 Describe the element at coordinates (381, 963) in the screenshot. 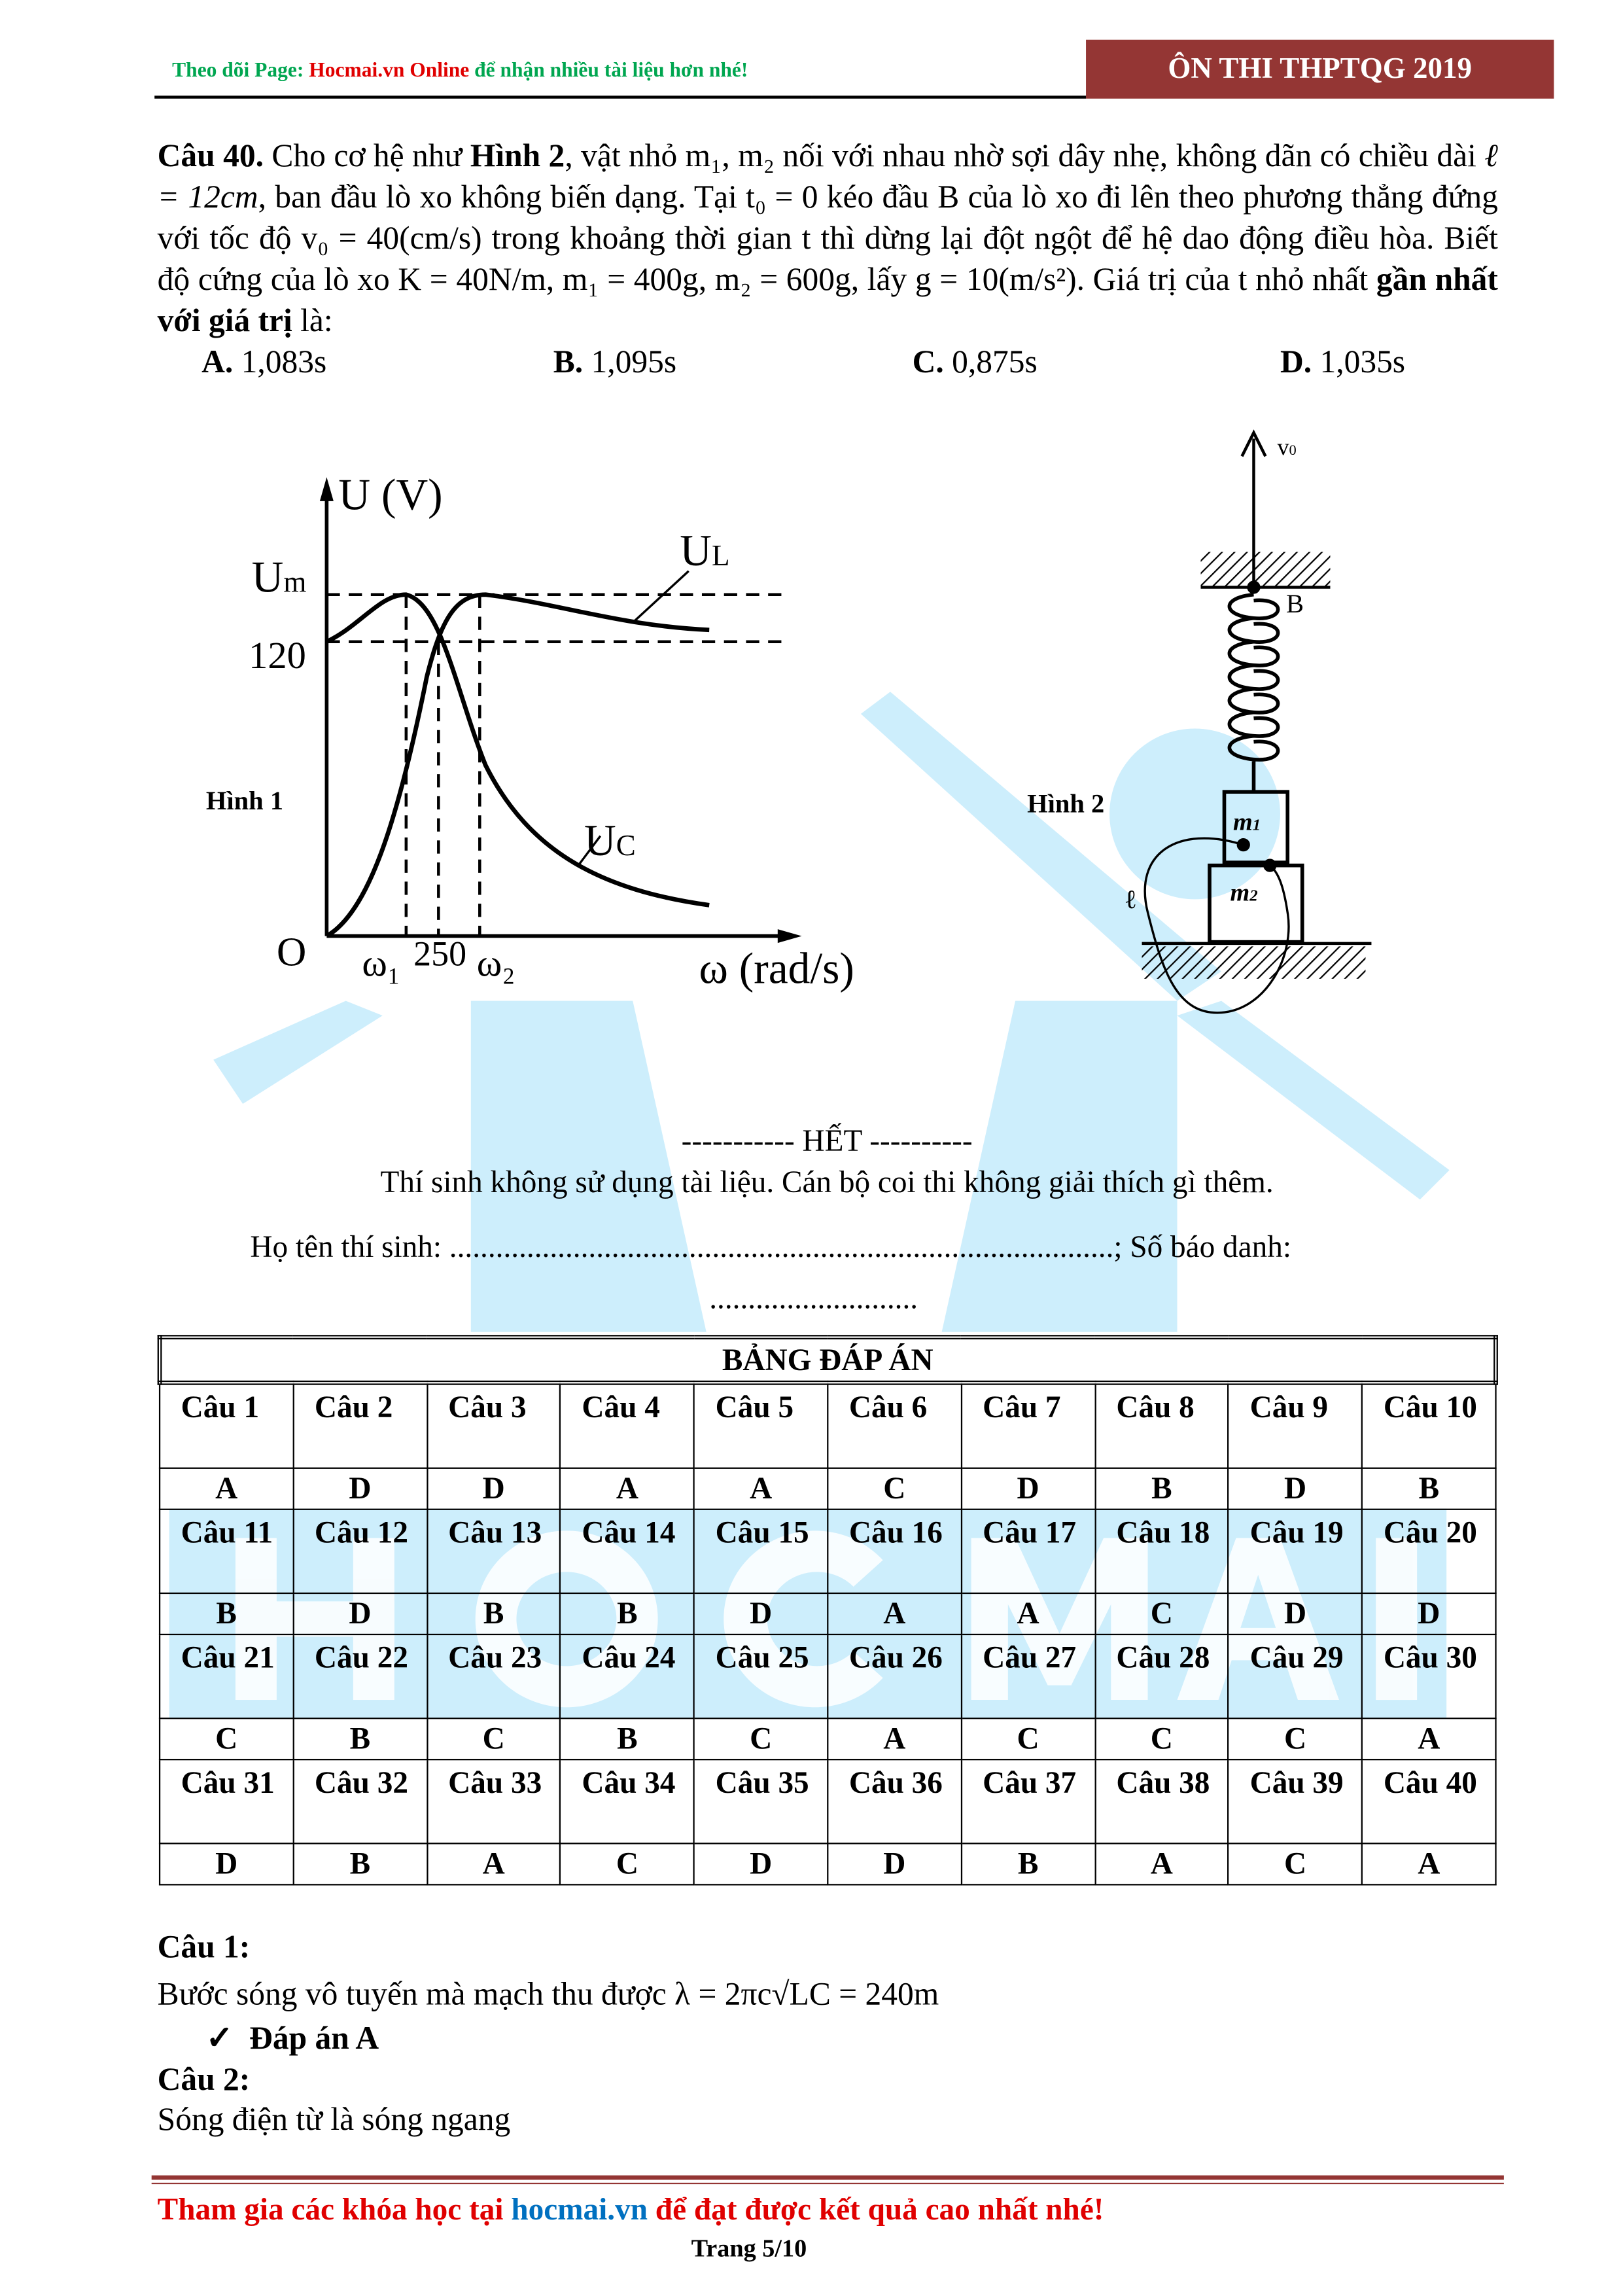

I see `w1-label: ω₁` at that location.